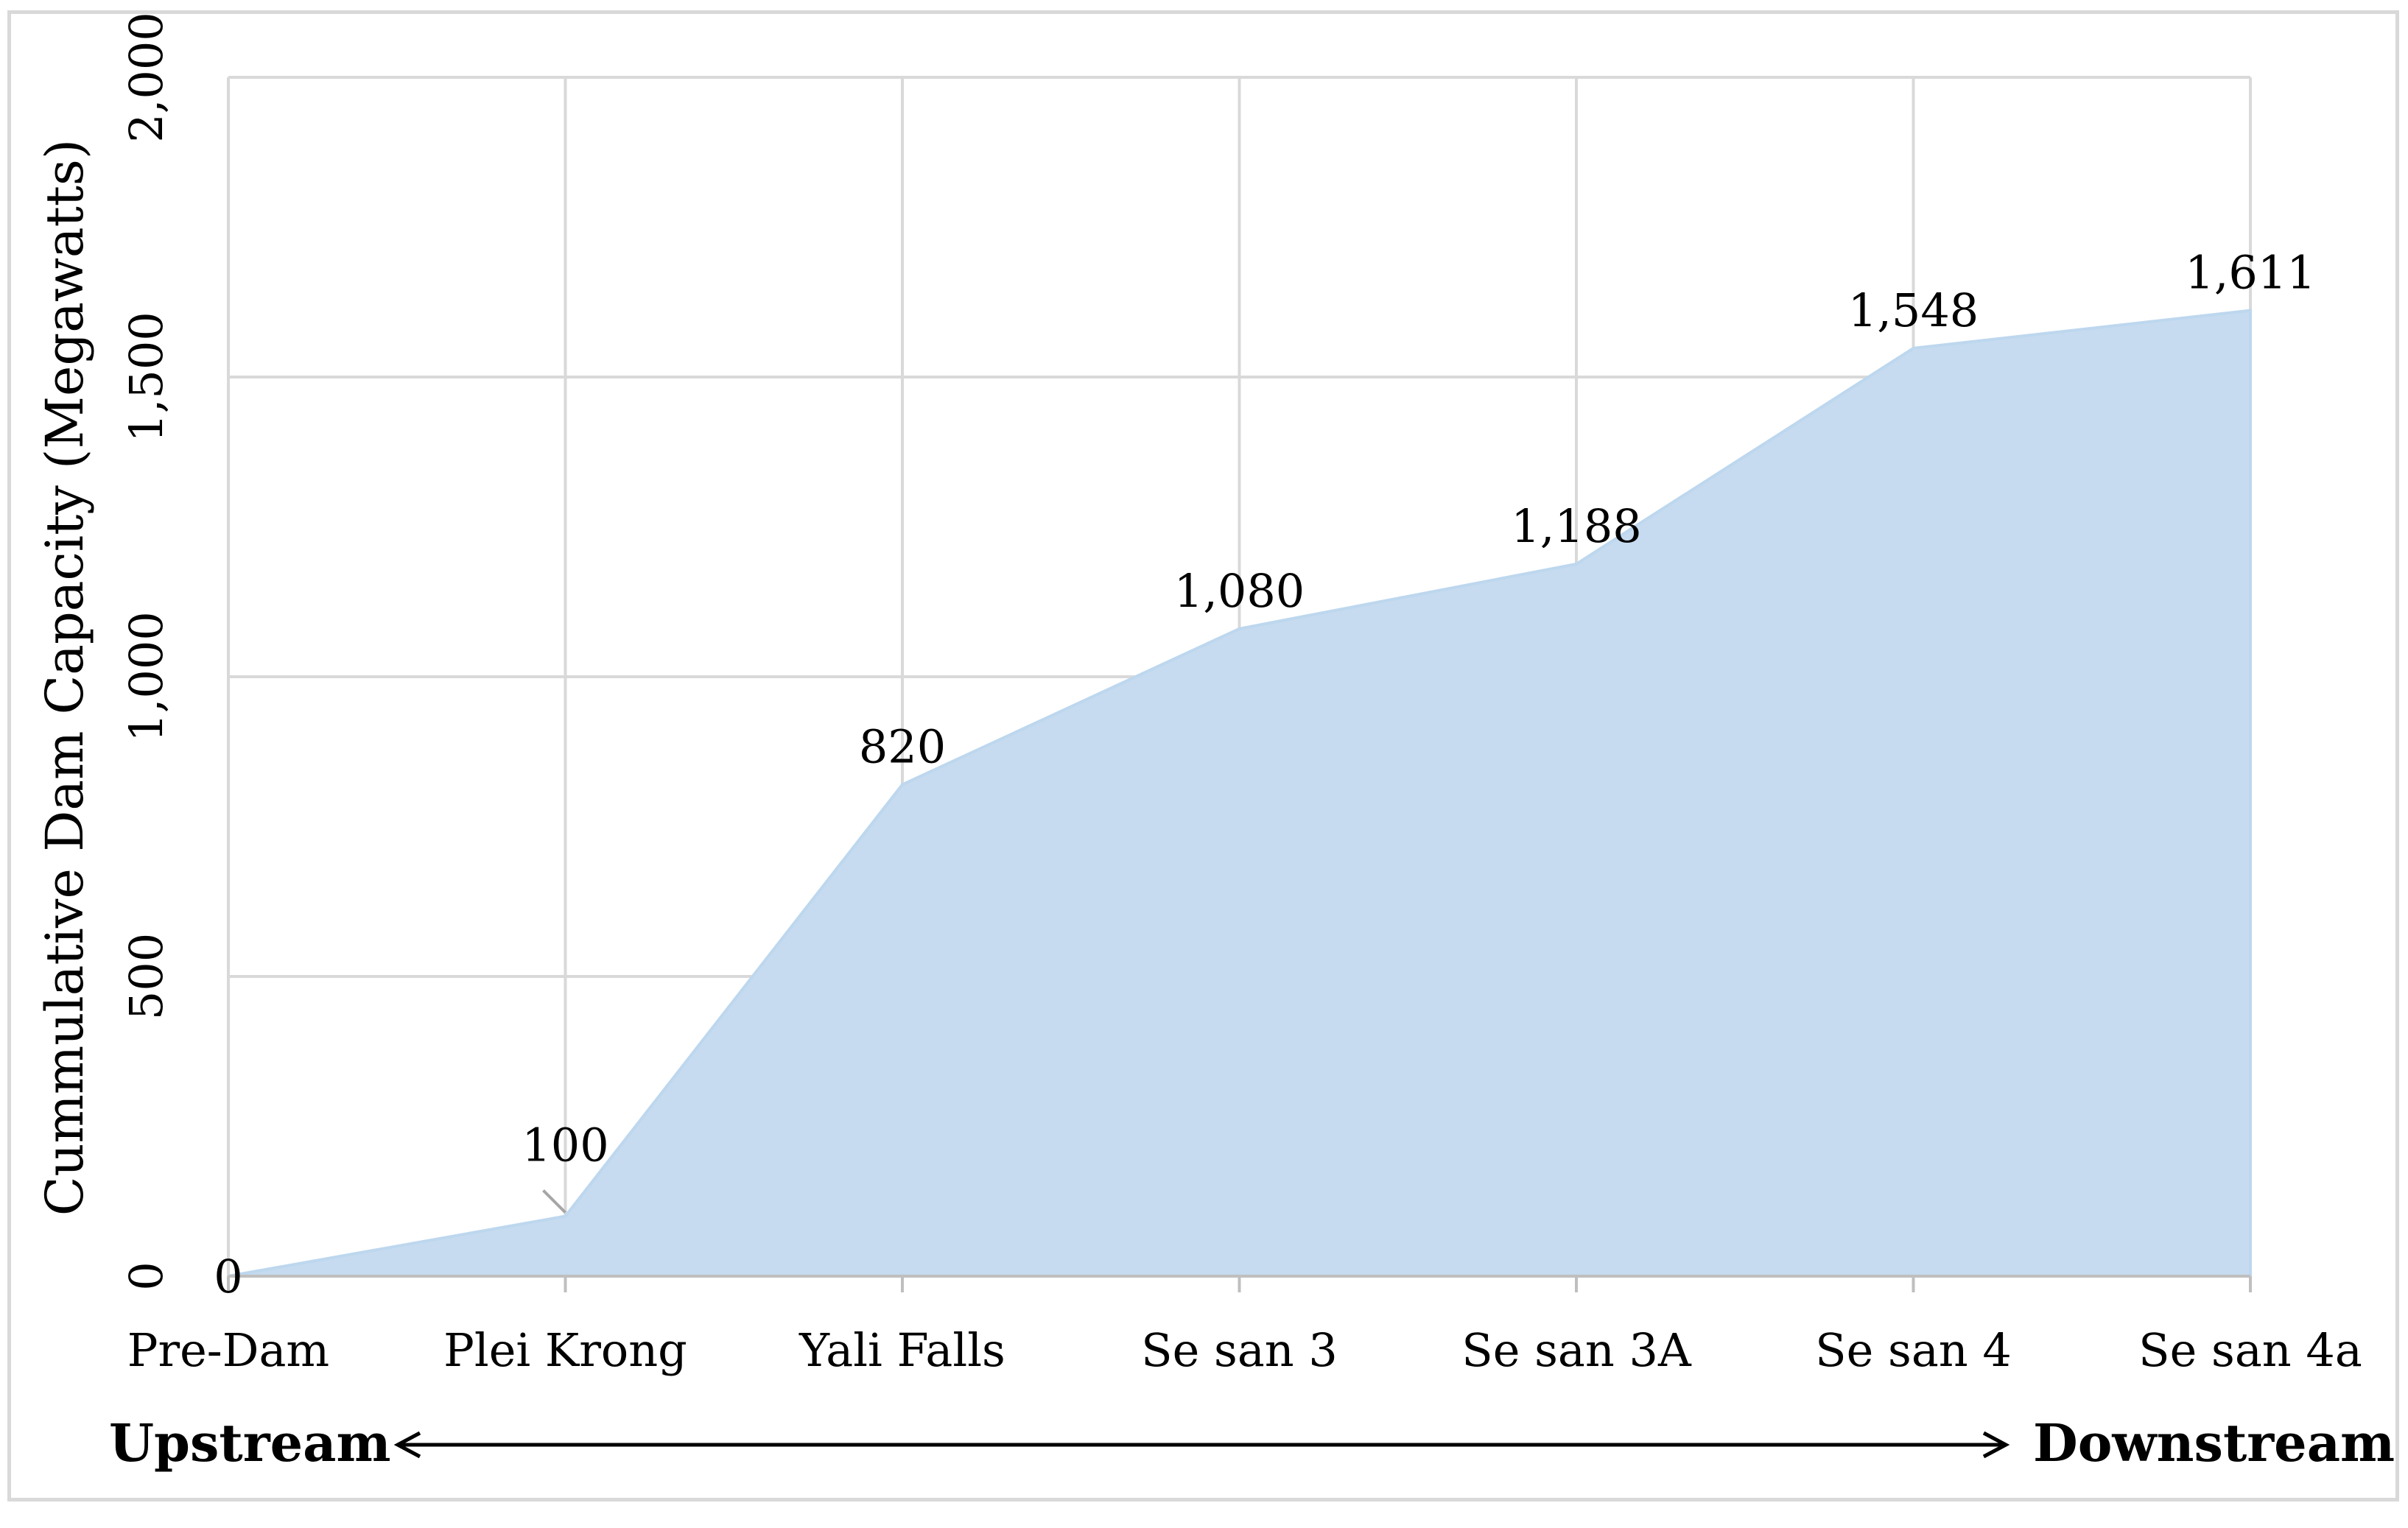  I want to click on y-tick-label-3: 1,500, so click(146, 377).